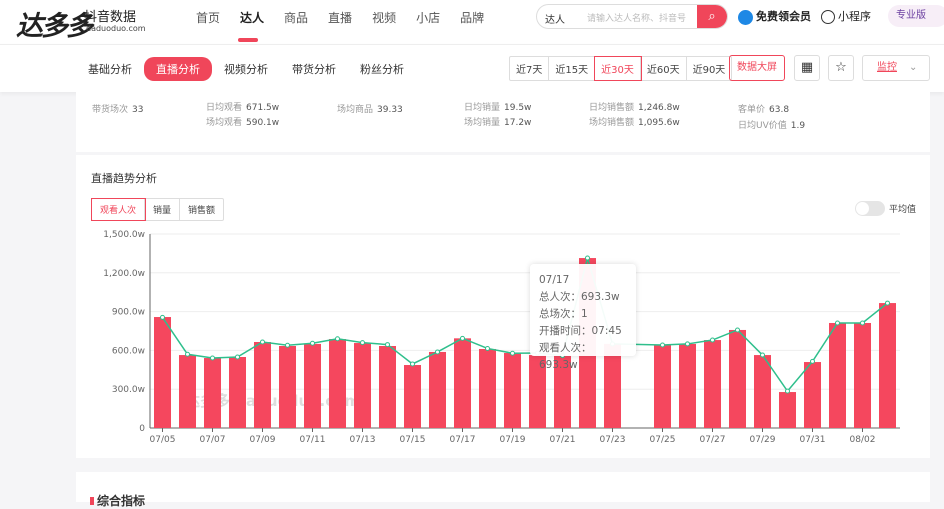 The image size is (944, 509). What do you see at coordinates (913, 67) in the screenshot?
I see `chevron-down-icon: ⌄` at bounding box center [913, 67].